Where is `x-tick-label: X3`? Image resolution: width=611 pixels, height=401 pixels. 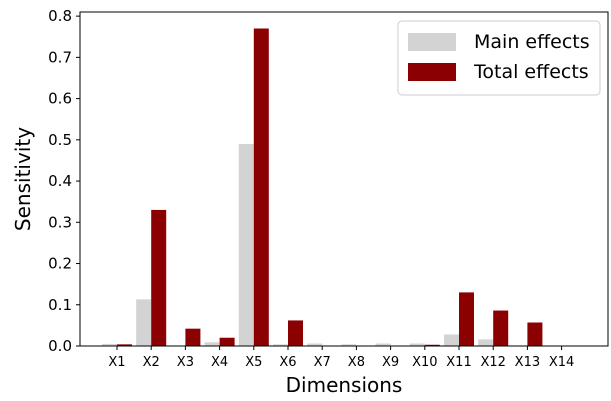
x-tick-label: X3 is located at coordinates (185, 362).